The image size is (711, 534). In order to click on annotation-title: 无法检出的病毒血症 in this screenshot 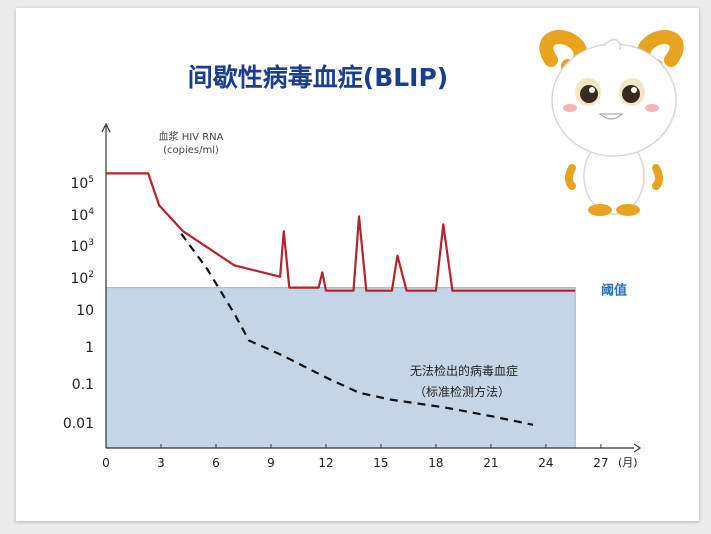, I will do `click(464, 370)`.